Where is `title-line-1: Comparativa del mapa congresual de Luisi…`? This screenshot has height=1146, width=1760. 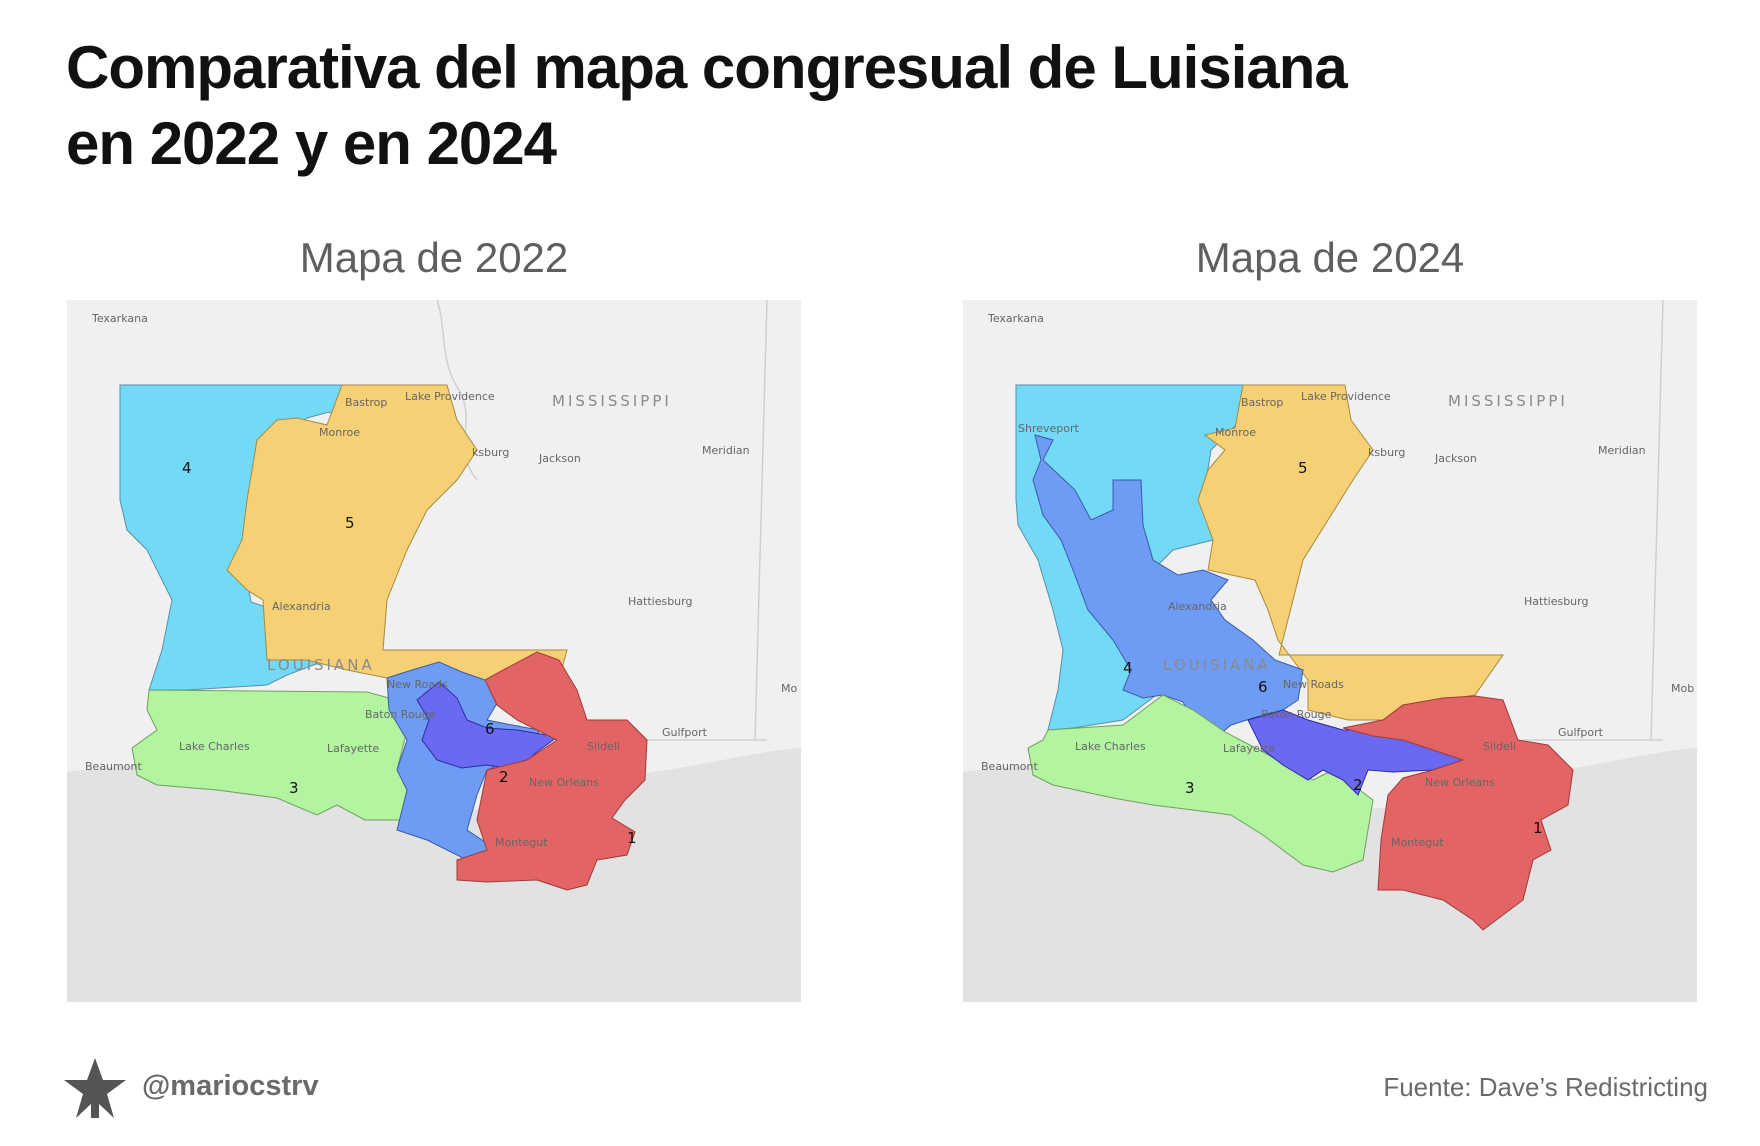 title-line-1: Comparativa del mapa congresual de Luisi… is located at coordinates (707, 67).